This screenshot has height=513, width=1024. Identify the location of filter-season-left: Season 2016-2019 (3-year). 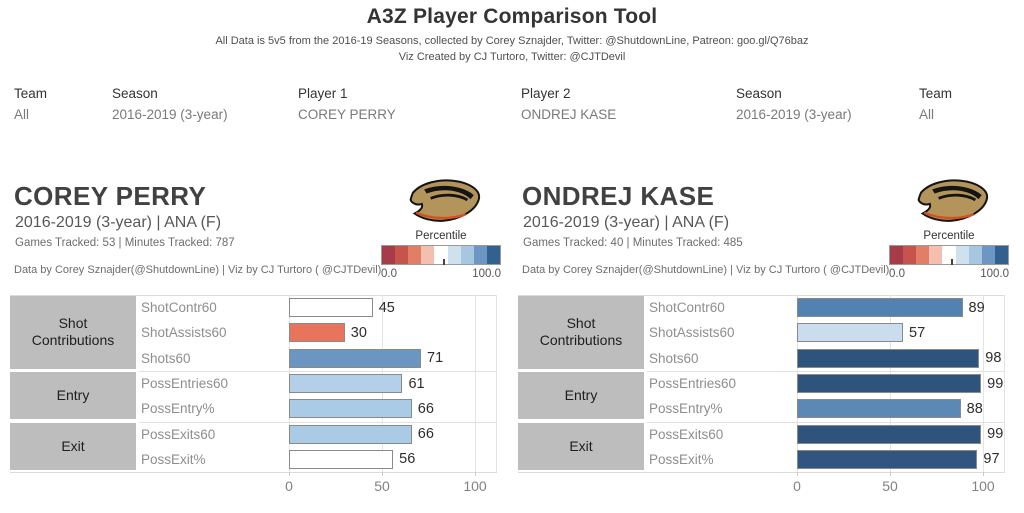
(170, 104).